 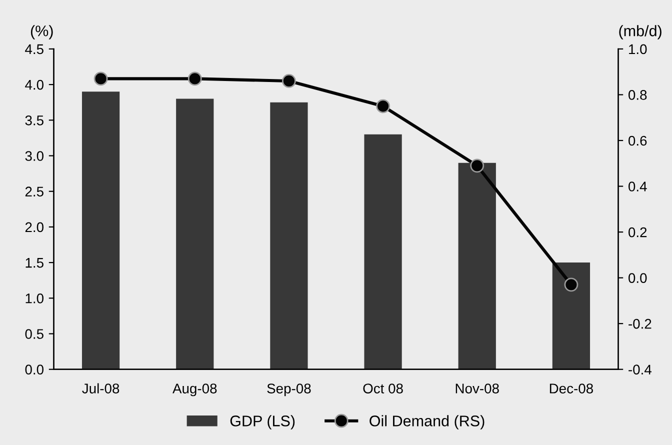 What do you see at coordinates (637, 278) in the screenshot?
I see `y2-tick-label: 0.0` at bounding box center [637, 278].